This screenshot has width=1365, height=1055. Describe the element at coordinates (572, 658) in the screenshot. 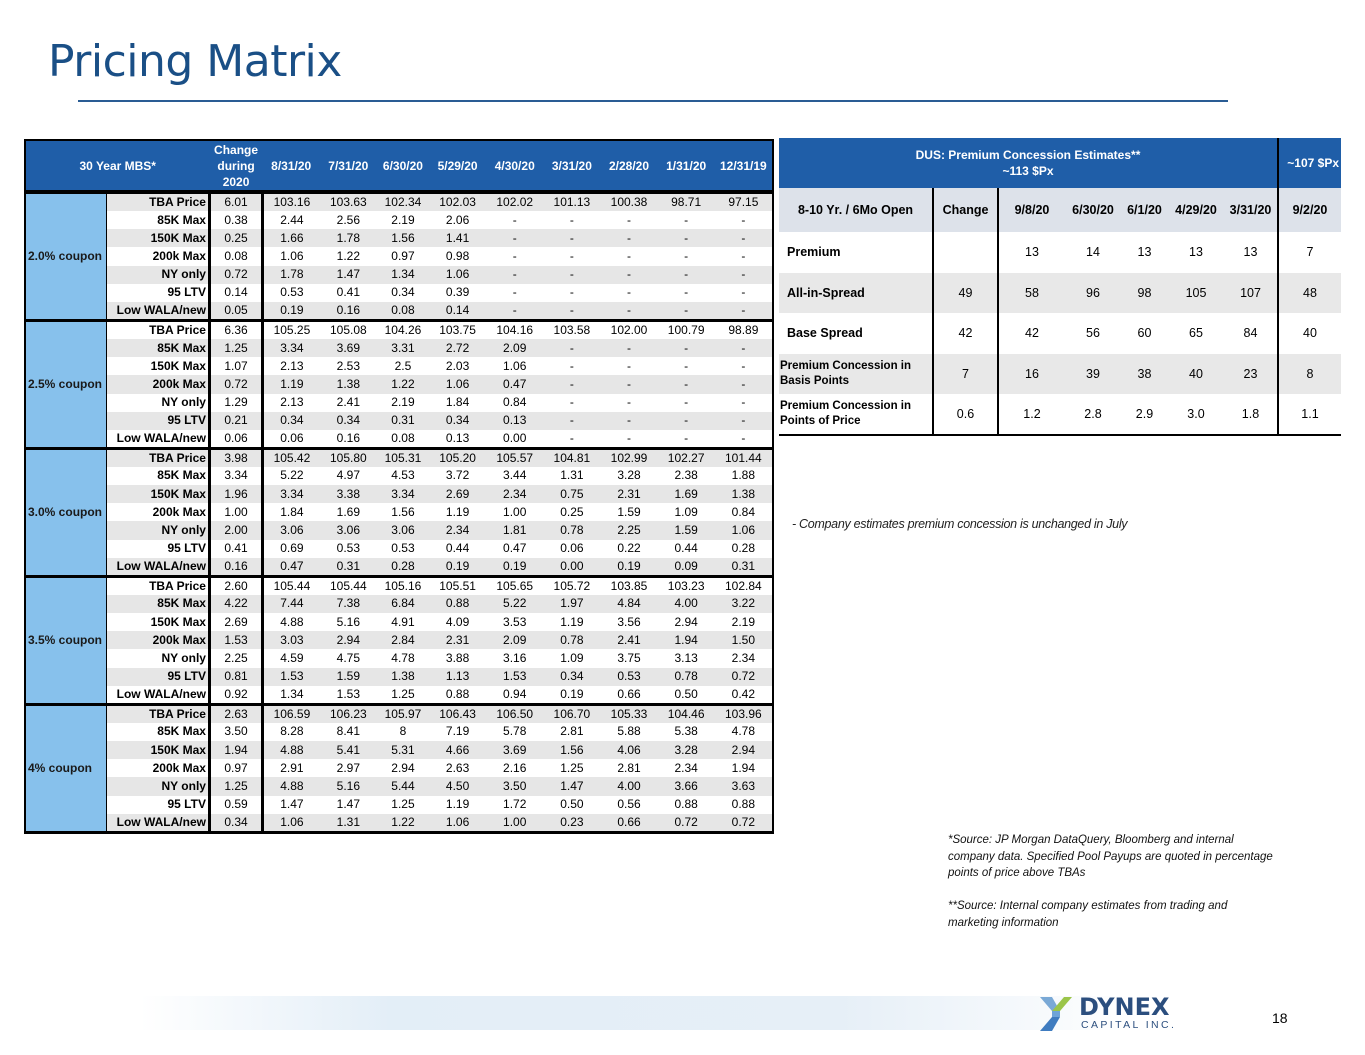

I see `value-cell: 1.09` at that location.